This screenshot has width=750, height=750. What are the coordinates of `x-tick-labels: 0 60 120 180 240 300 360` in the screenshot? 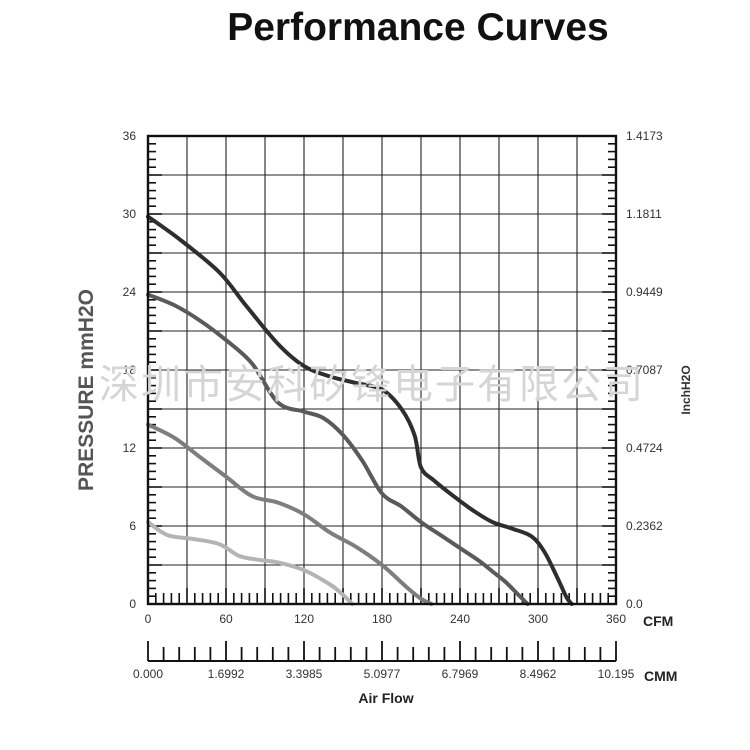 It's located at (386, 619).